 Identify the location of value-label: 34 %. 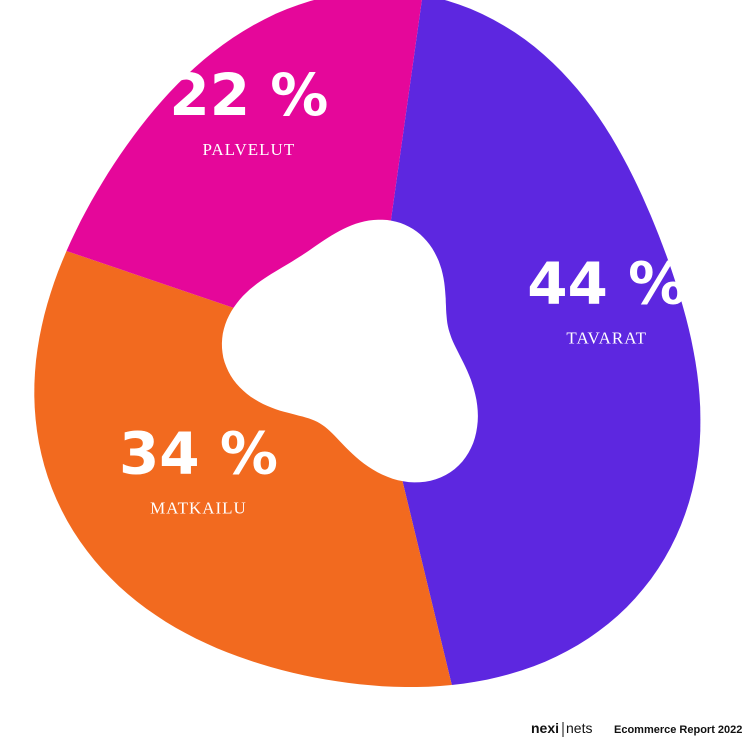
(198, 453).